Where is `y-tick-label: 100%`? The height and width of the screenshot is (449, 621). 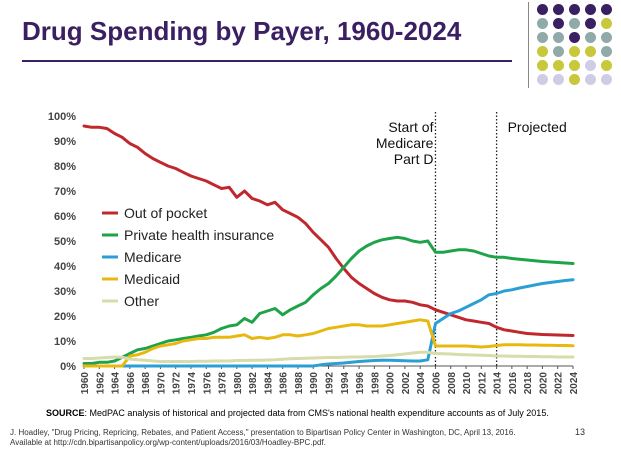
y-tick-label: 100% is located at coordinates (62, 117).